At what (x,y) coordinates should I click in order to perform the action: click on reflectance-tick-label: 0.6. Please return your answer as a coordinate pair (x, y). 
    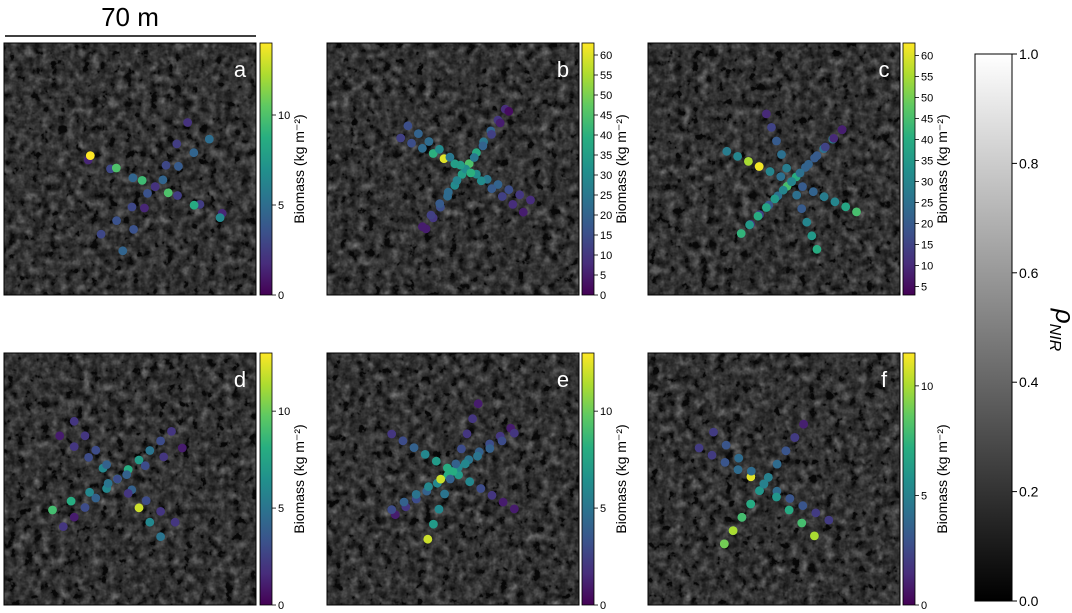
    Looking at the image, I should click on (1029, 273).